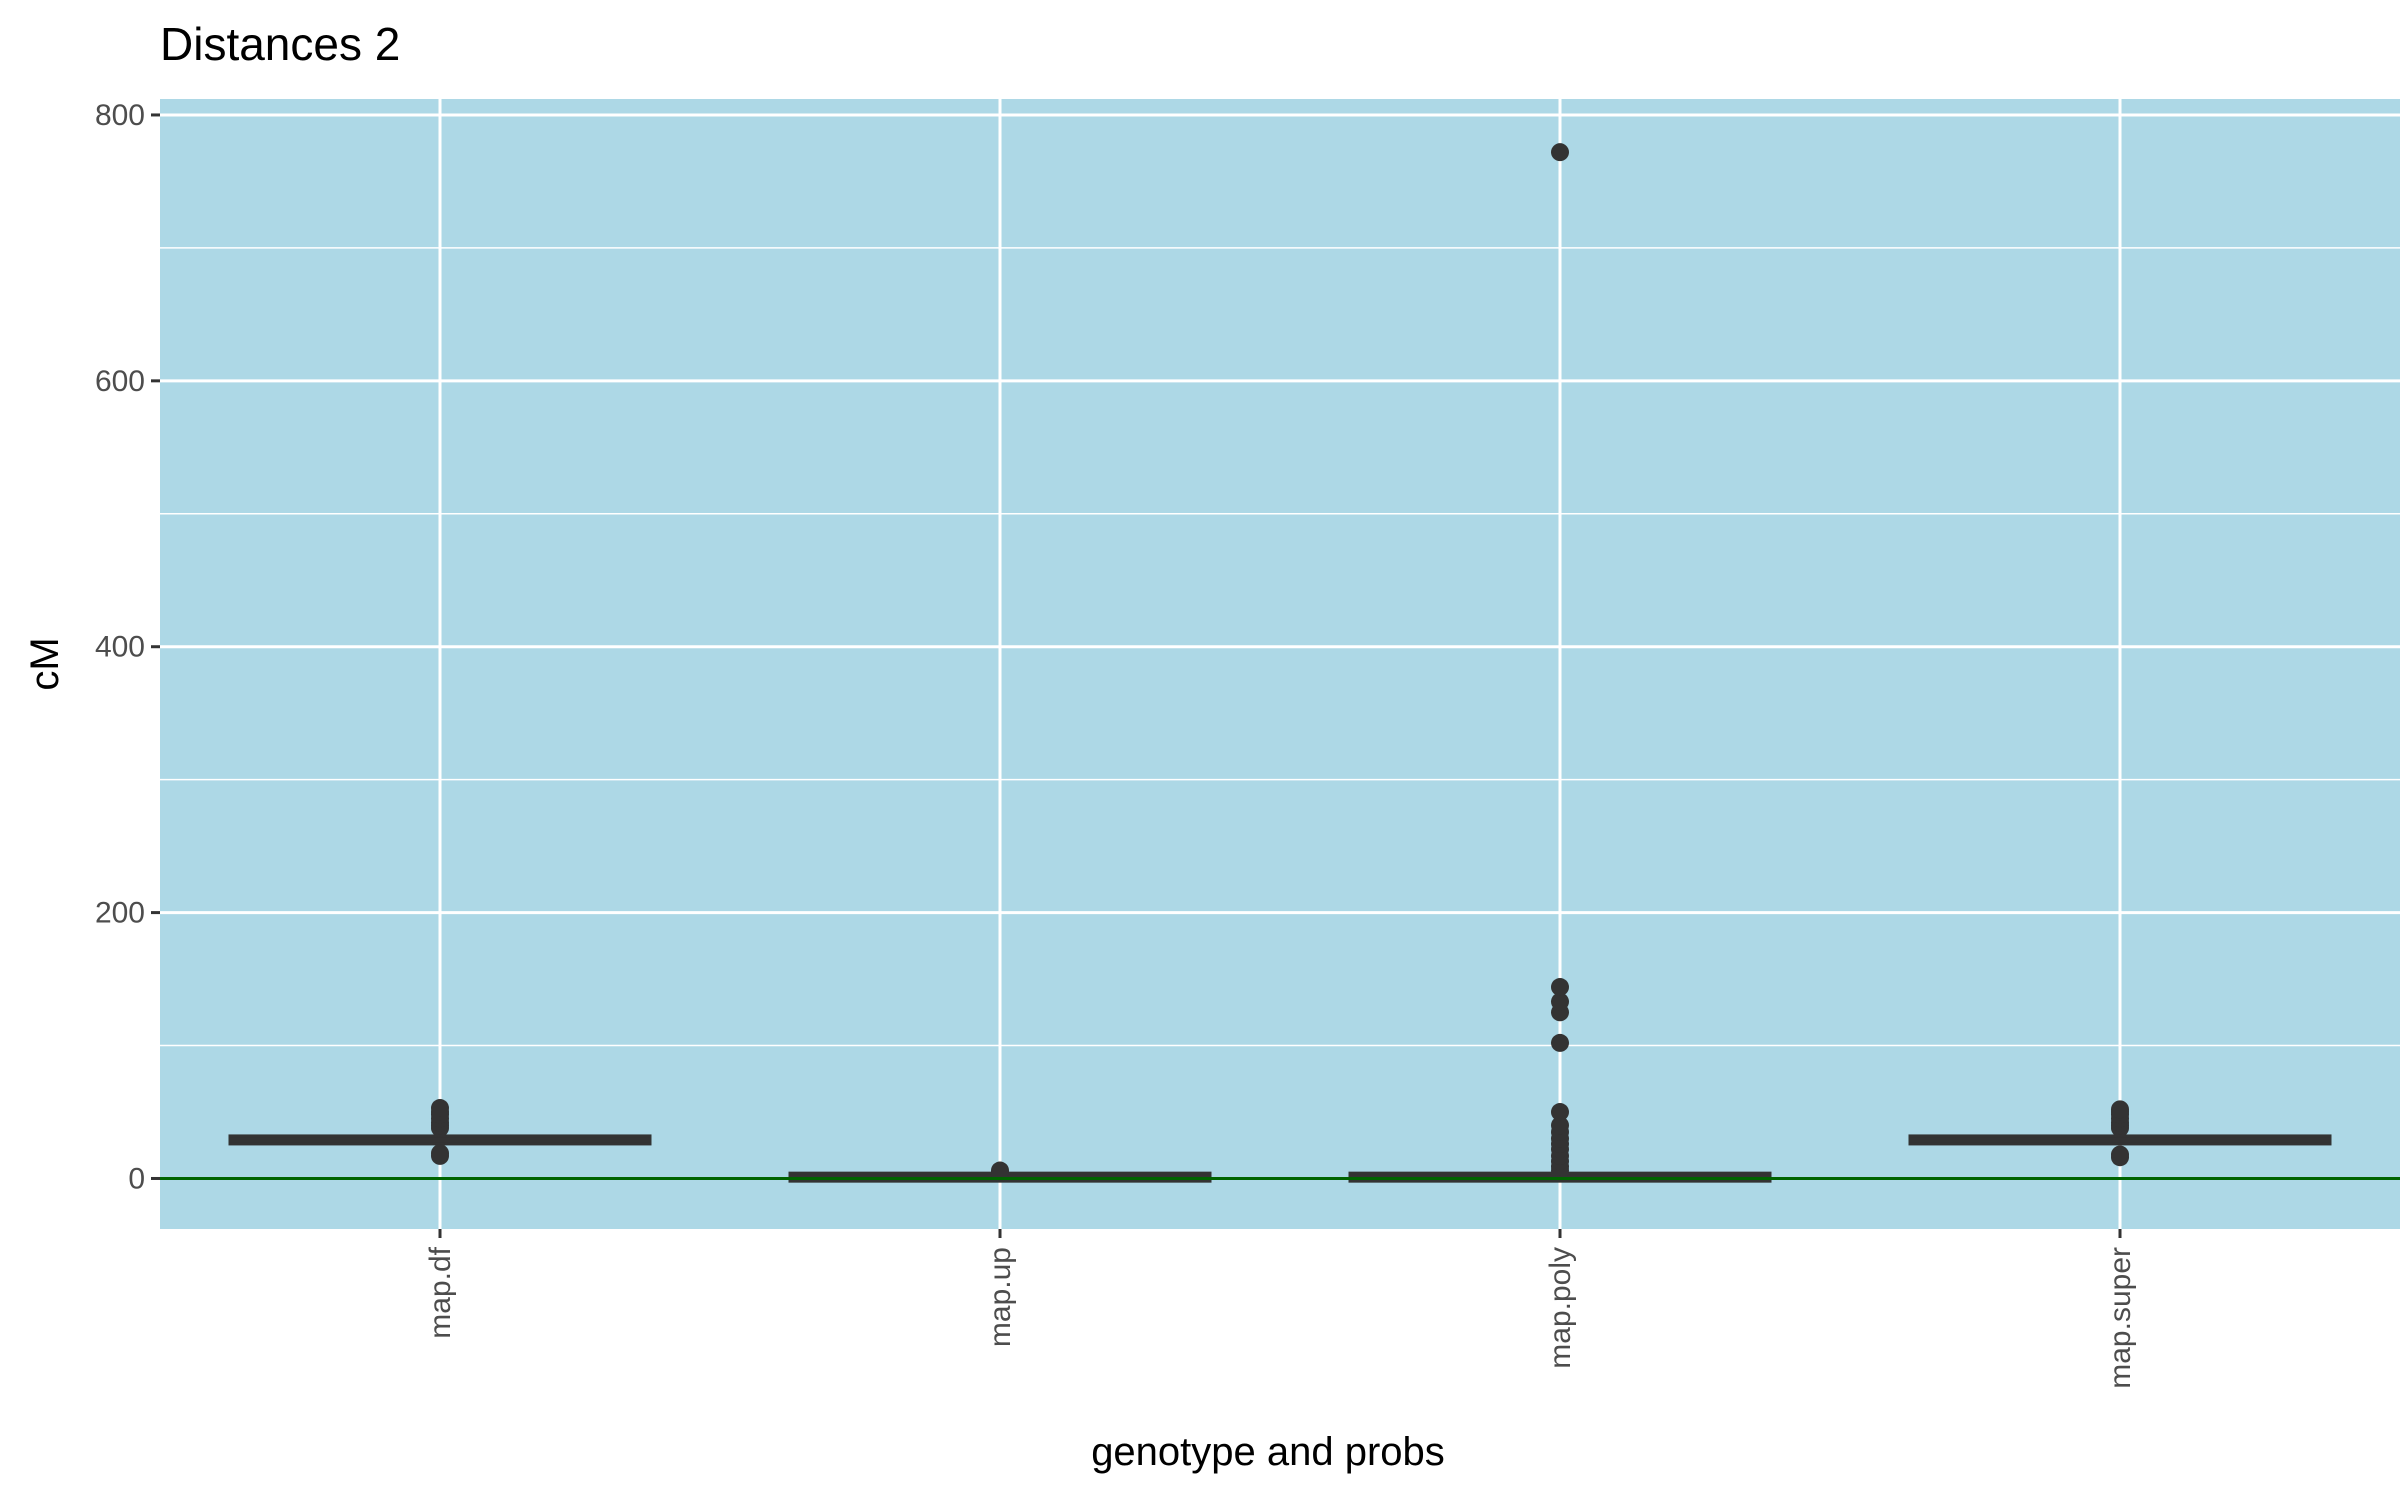 The height and width of the screenshot is (1499, 2400). I want to click on x-tick-label: map.super, so click(2120, 1318).